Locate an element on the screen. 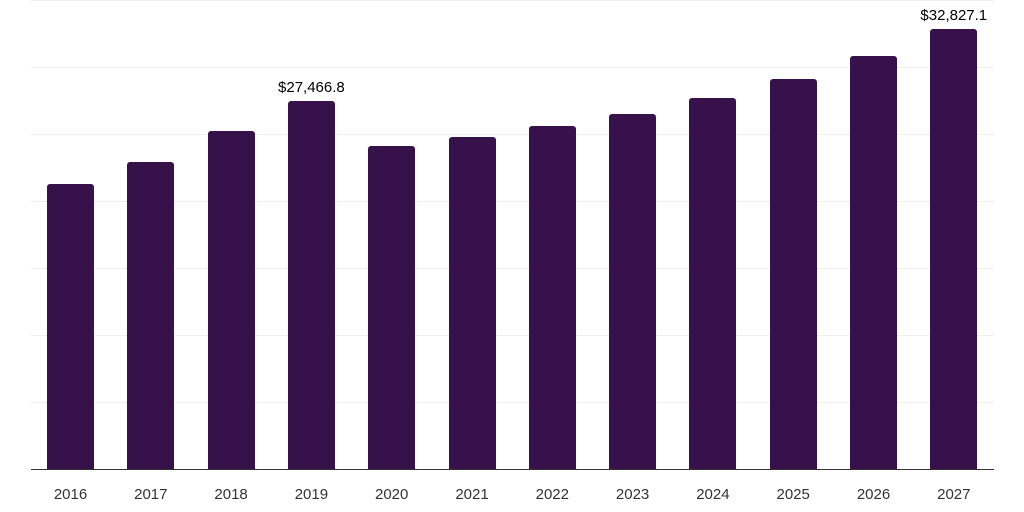 This screenshot has width=1024, height=512. bar-2016 is located at coordinates (70, 326).